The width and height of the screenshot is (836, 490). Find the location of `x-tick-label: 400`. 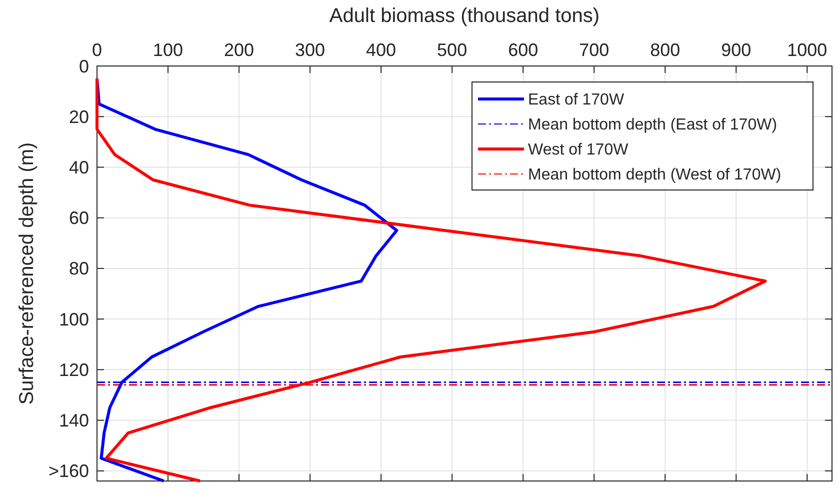

x-tick-label: 400 is located at coordinates (381, 50).